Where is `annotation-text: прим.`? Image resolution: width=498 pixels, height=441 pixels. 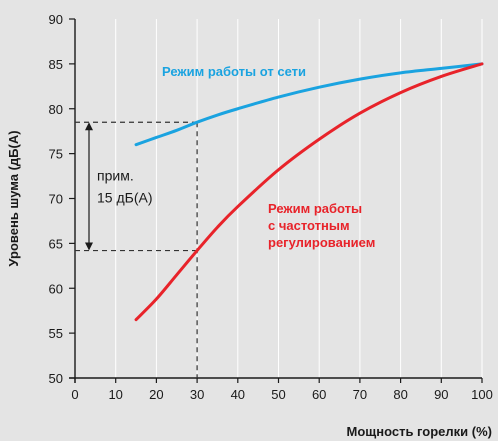 annotation-text: прим. is located at coordinates (115, 175).